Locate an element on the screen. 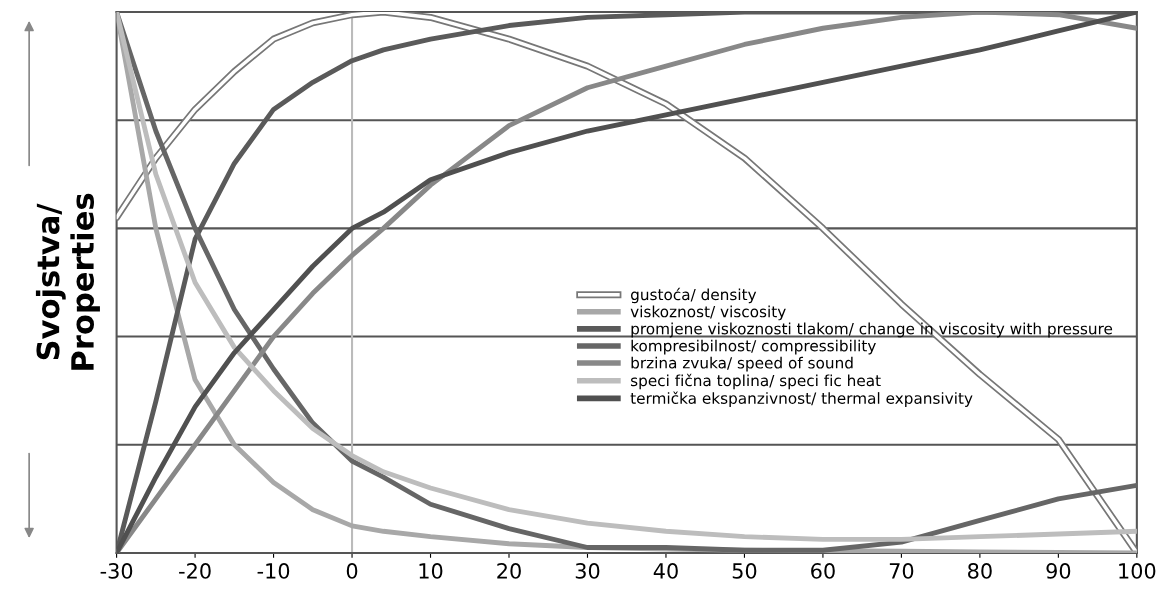 The width and height of the screenshot is (1166, 601). x-tick-label: -10 is located at coordinates (273, 571).